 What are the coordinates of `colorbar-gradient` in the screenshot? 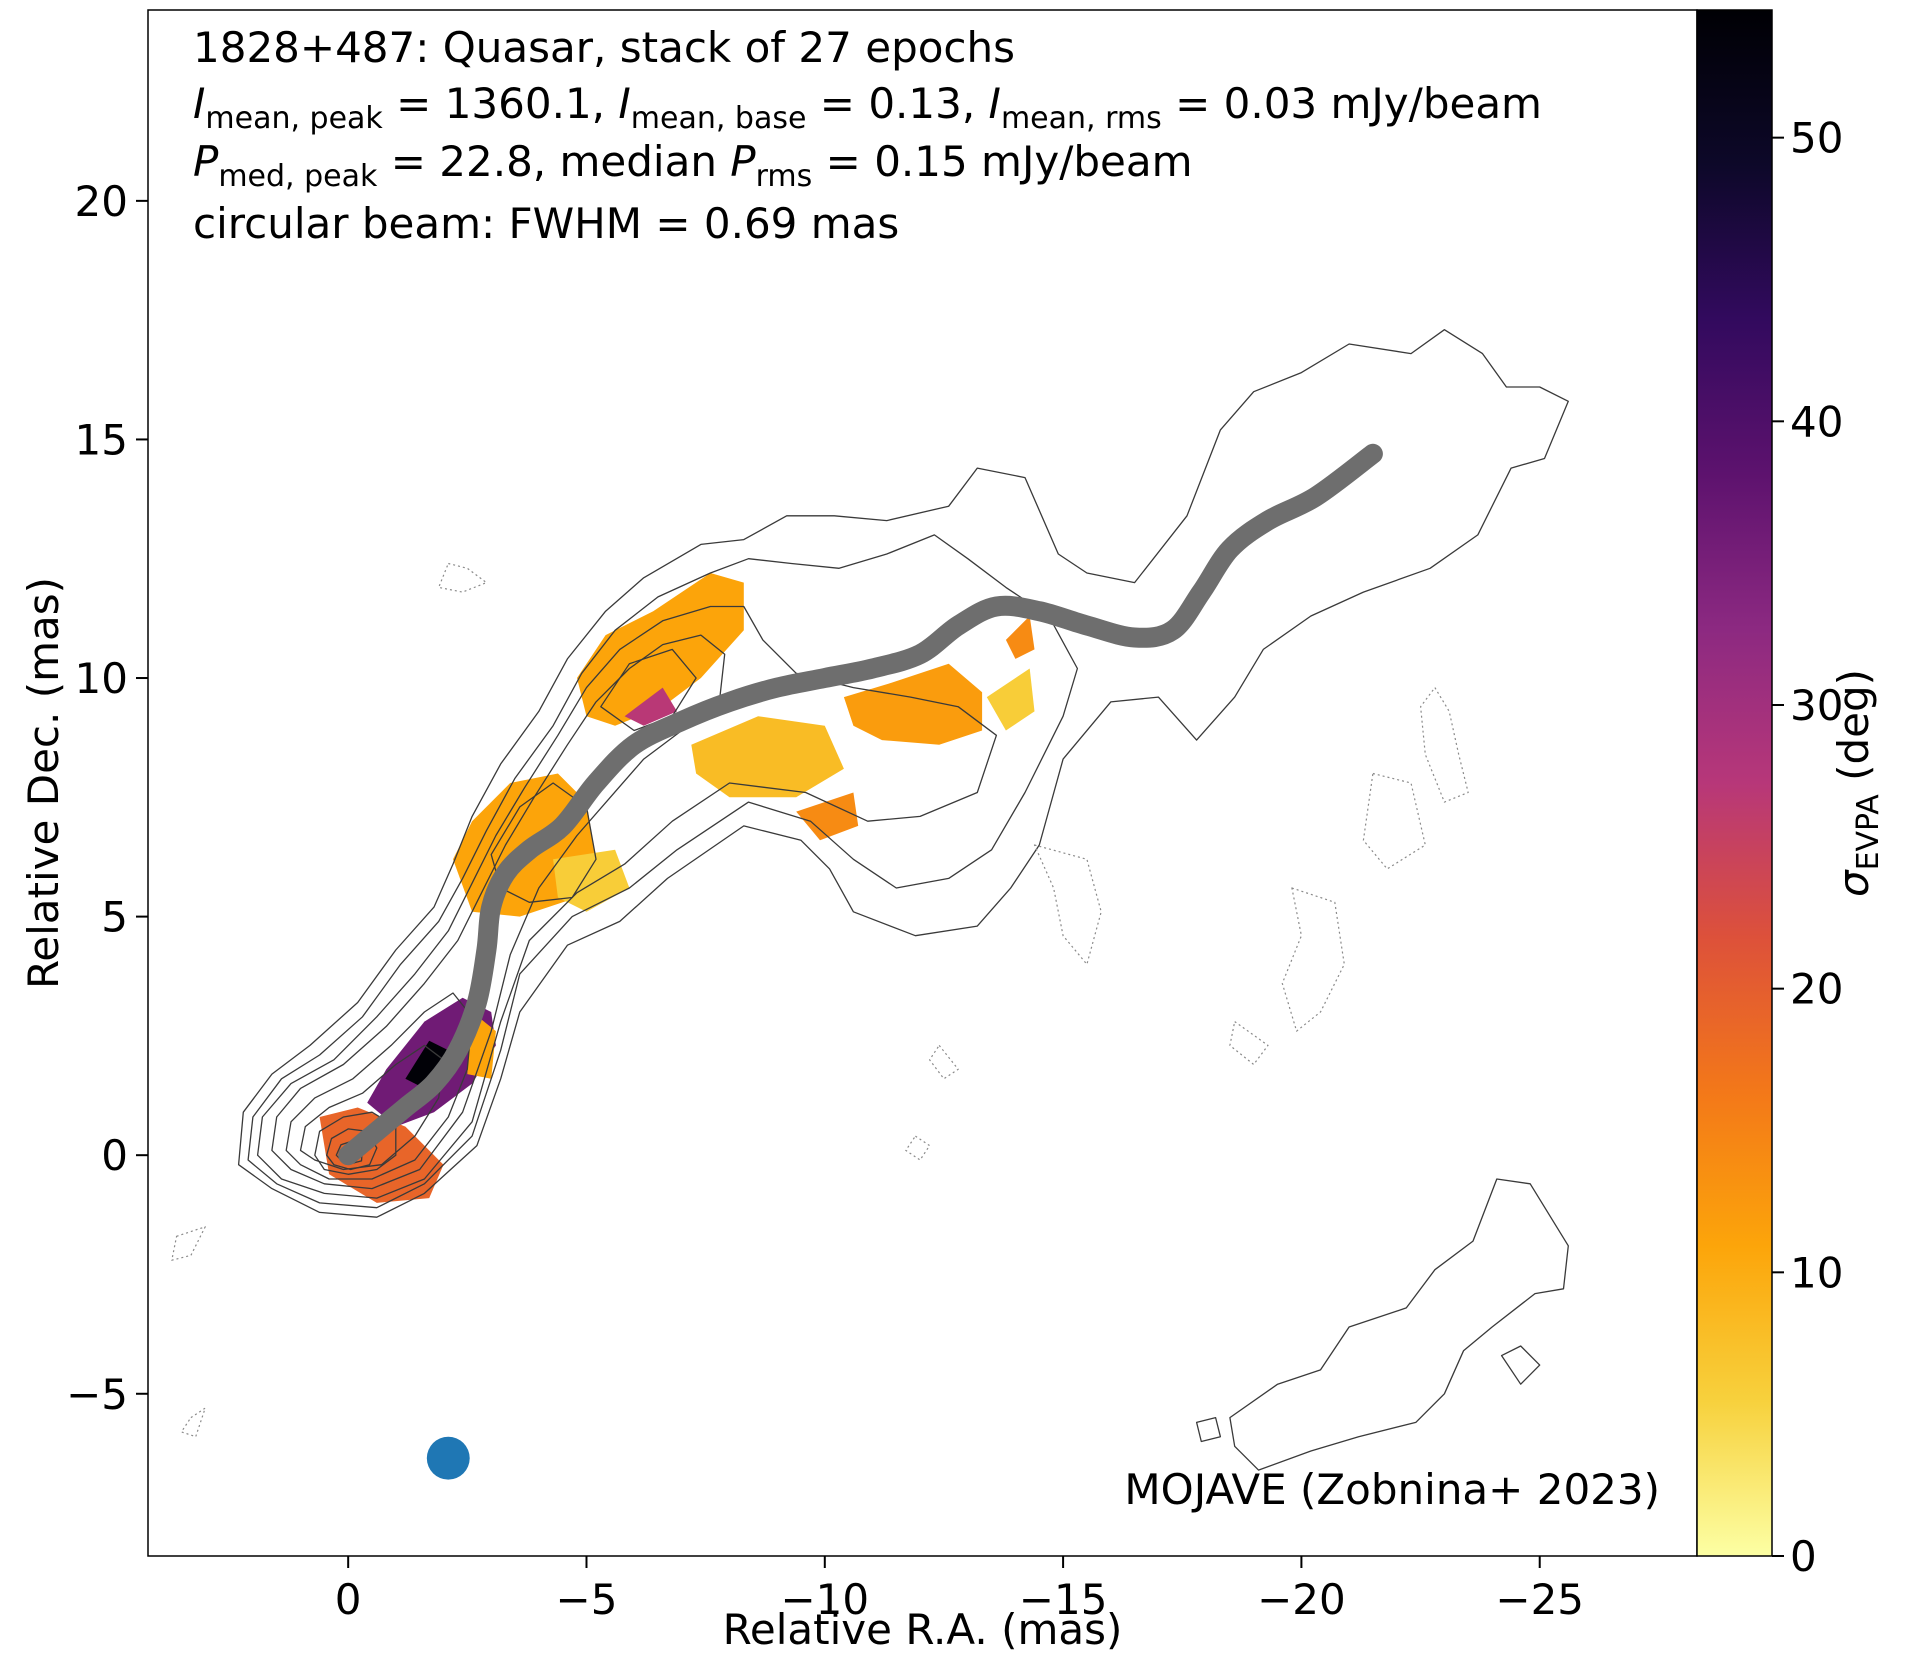 It's located at (1734, 783).